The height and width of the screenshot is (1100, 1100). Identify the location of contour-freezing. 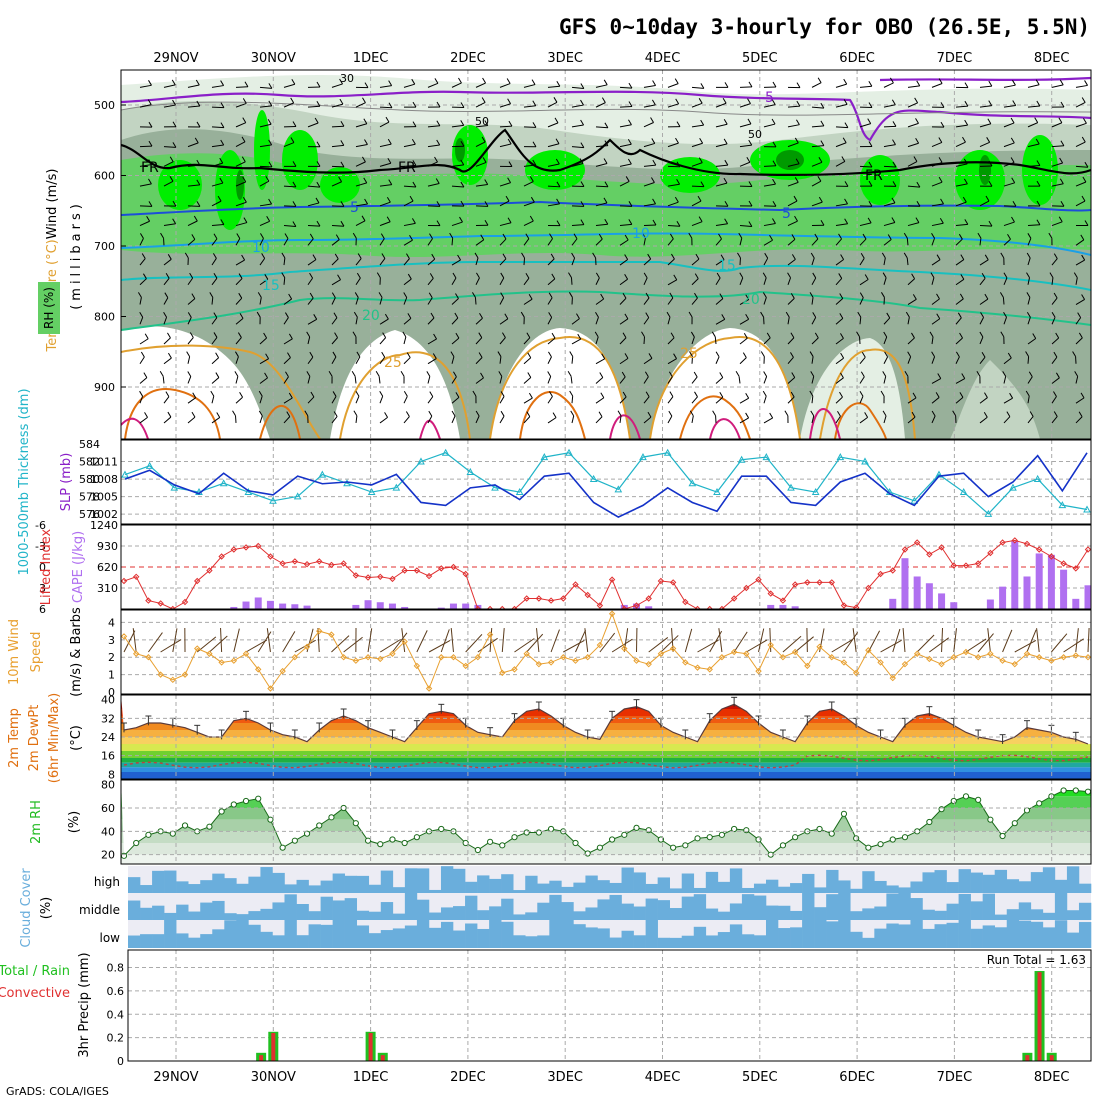
(606, 152).